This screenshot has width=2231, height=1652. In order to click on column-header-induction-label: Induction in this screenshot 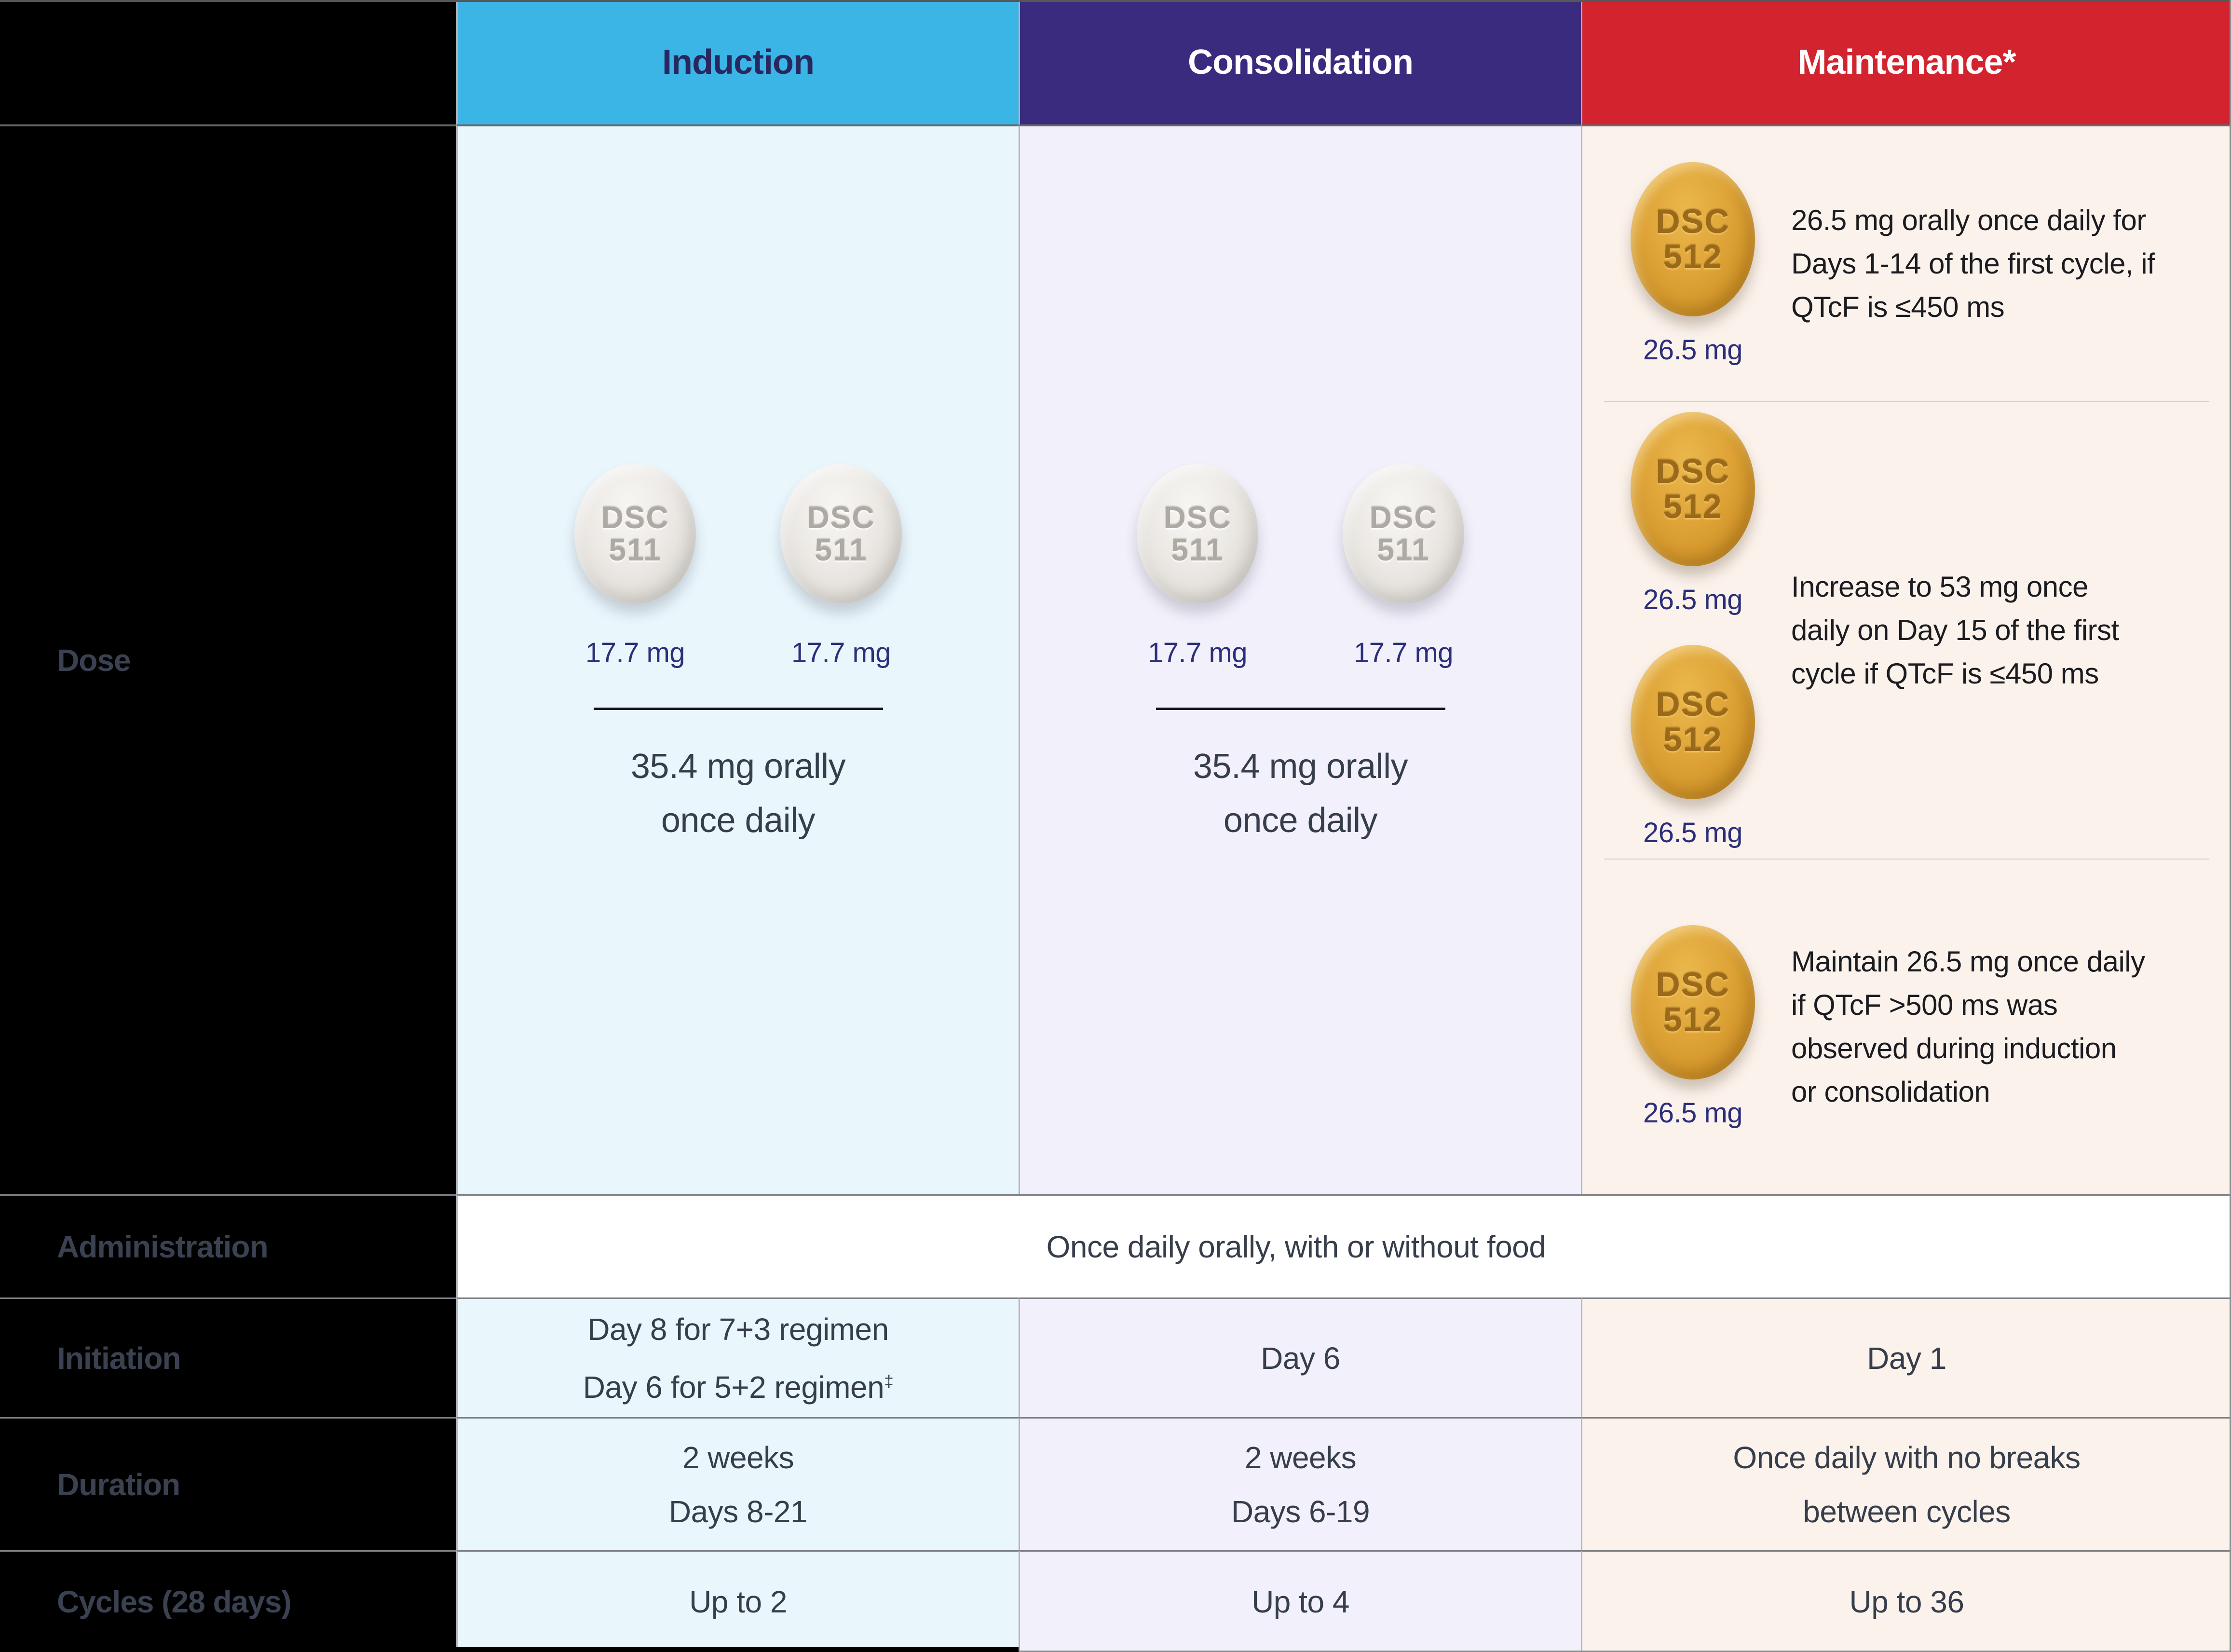, I will do `click(739, 62)`.